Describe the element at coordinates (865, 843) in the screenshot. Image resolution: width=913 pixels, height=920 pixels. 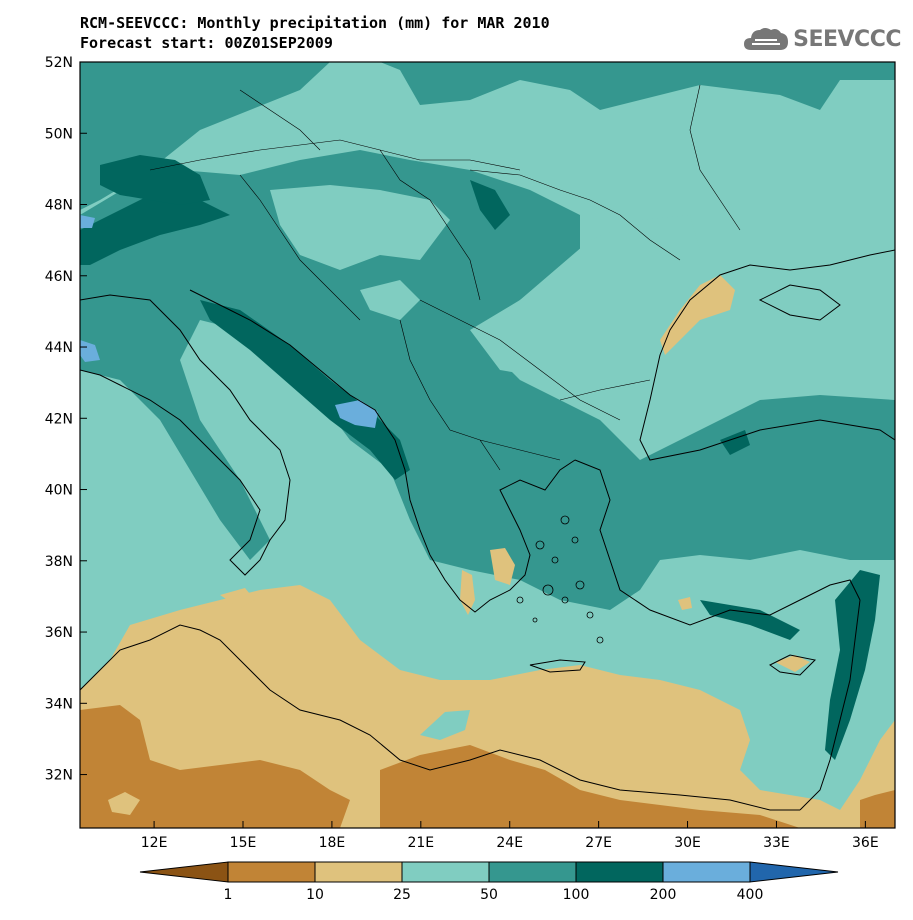
I see `lon-tick-label: 36E` at that location.